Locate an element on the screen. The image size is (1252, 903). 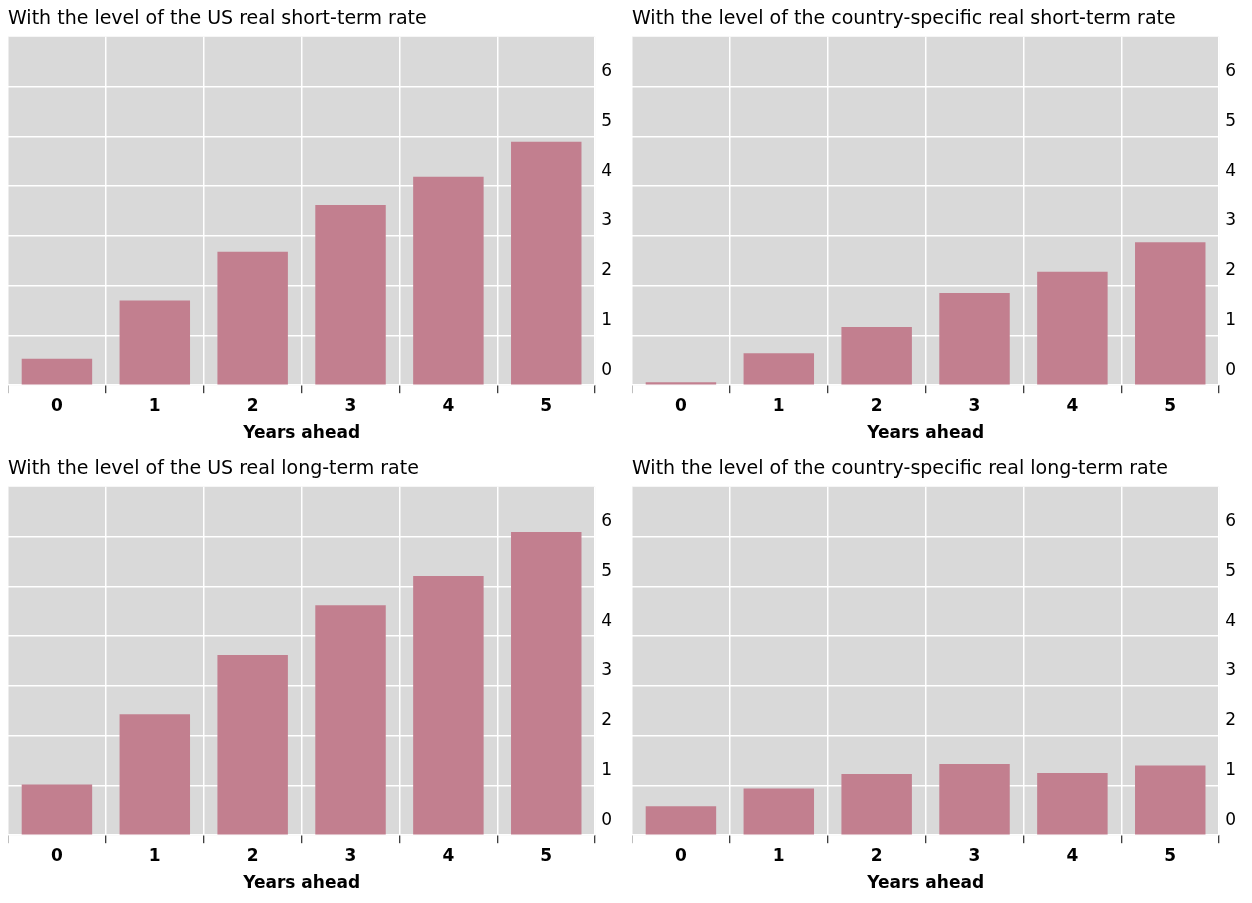
chart-title: With the level of the US real short-term rate is located at coordinates (217, 17).